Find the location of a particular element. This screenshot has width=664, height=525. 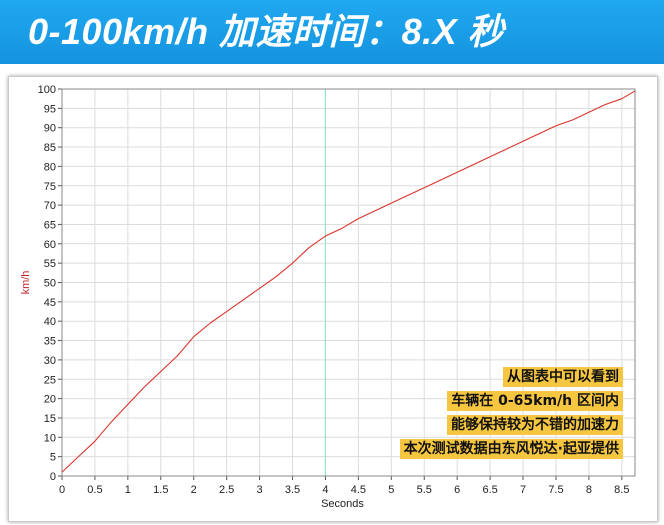

y-tick-label: 85 is located at coordinates (50, 148).